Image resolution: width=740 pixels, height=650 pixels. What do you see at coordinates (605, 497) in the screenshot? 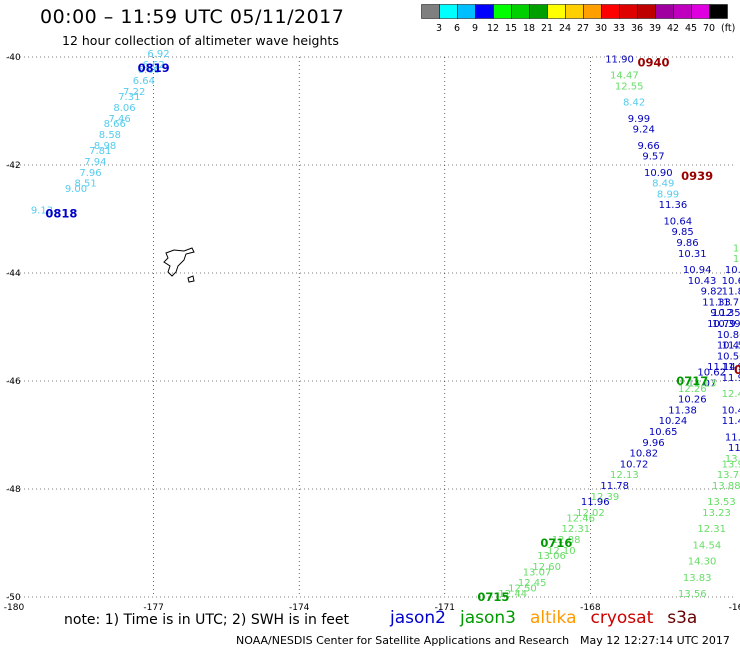
I see `wave-height-label: 12.39` at bounding box center [605, 497].